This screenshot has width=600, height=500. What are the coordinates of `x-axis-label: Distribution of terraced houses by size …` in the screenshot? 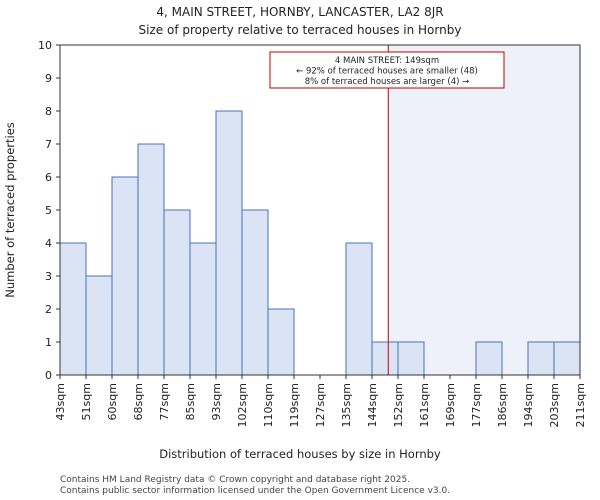 It's located at (300, 454).